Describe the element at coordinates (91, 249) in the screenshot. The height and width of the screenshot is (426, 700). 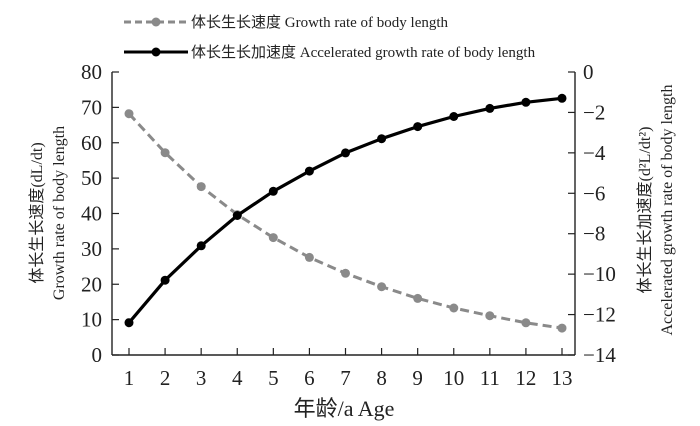
I see `left-tick-label: 30` at that location.